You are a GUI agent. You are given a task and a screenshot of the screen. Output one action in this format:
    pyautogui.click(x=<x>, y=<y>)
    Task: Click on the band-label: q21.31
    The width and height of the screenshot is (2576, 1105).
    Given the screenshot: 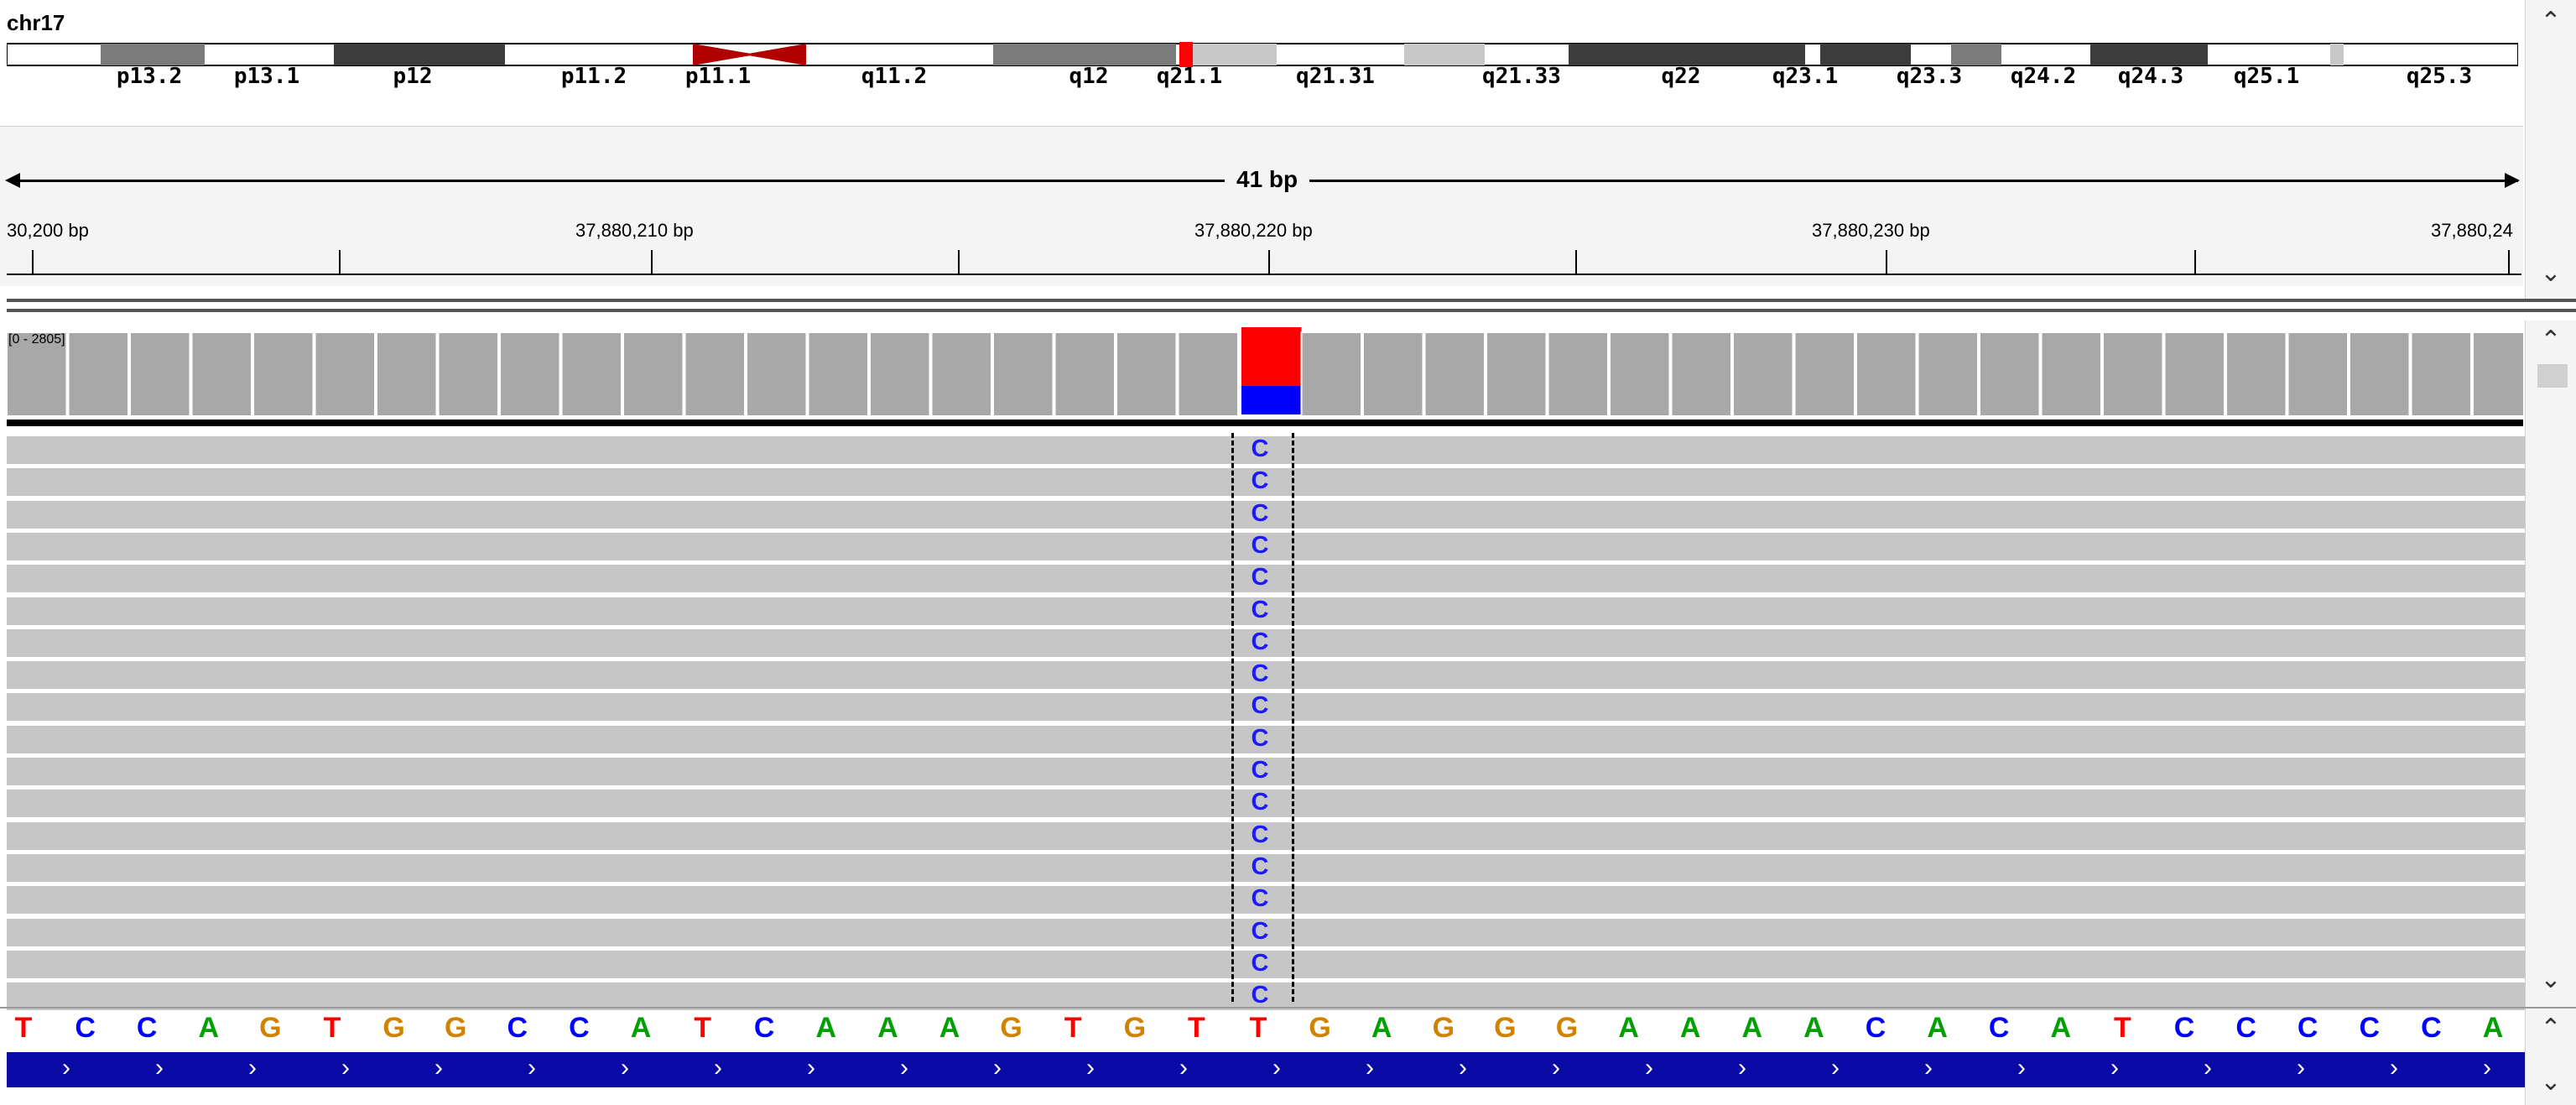 What is the action you would take?
    pyautogui.click(x=1335, y=76)
    